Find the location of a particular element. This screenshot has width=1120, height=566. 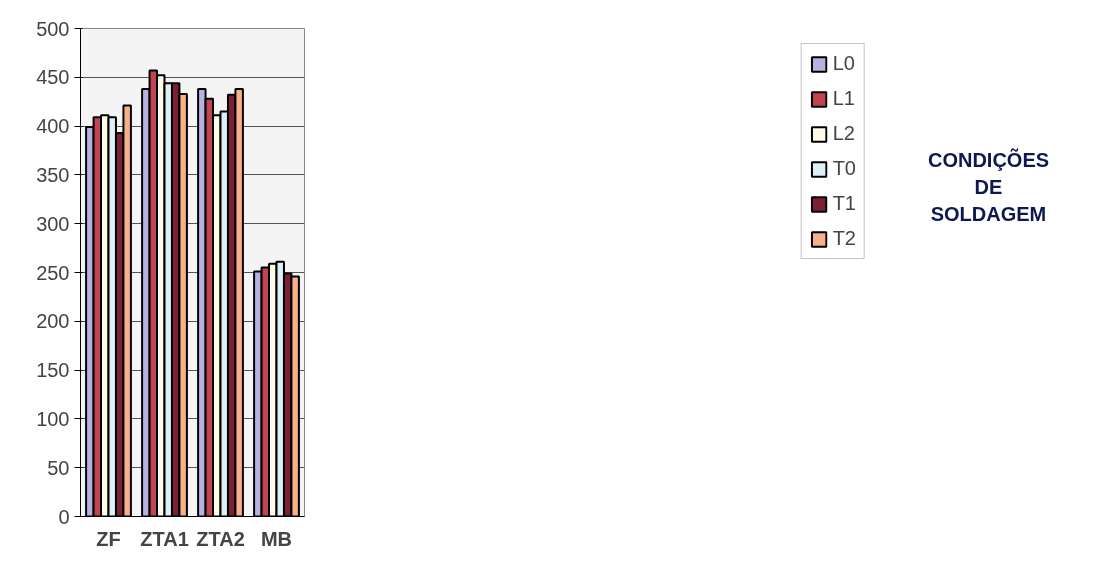

y-tick-label: 450 is located at coordinates (53, 77).